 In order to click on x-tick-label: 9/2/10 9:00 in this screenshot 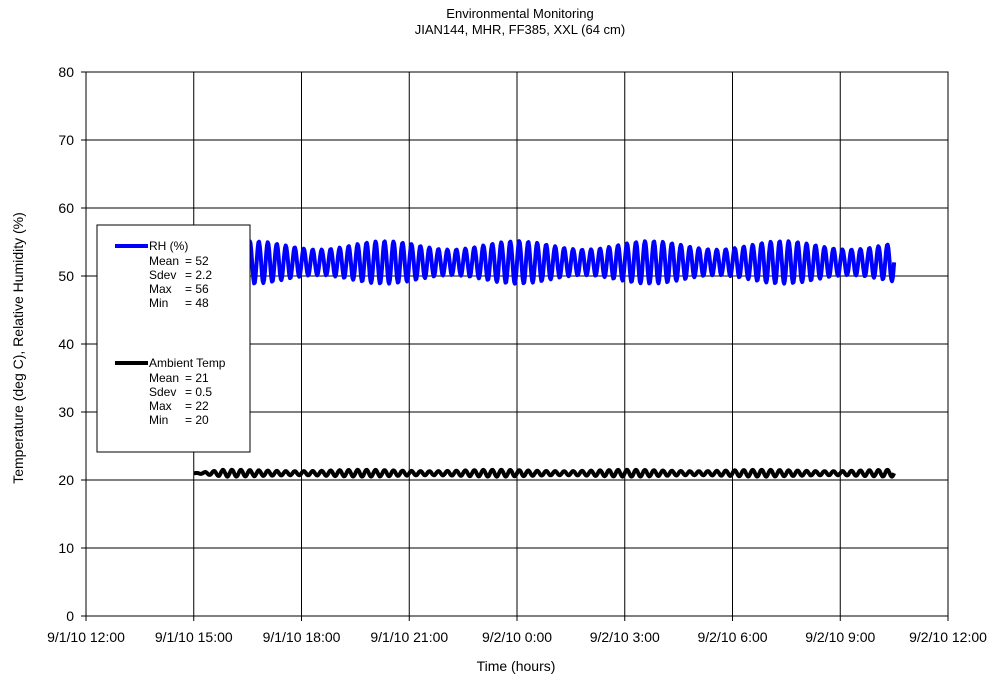, I will do `click(840, 637)`.